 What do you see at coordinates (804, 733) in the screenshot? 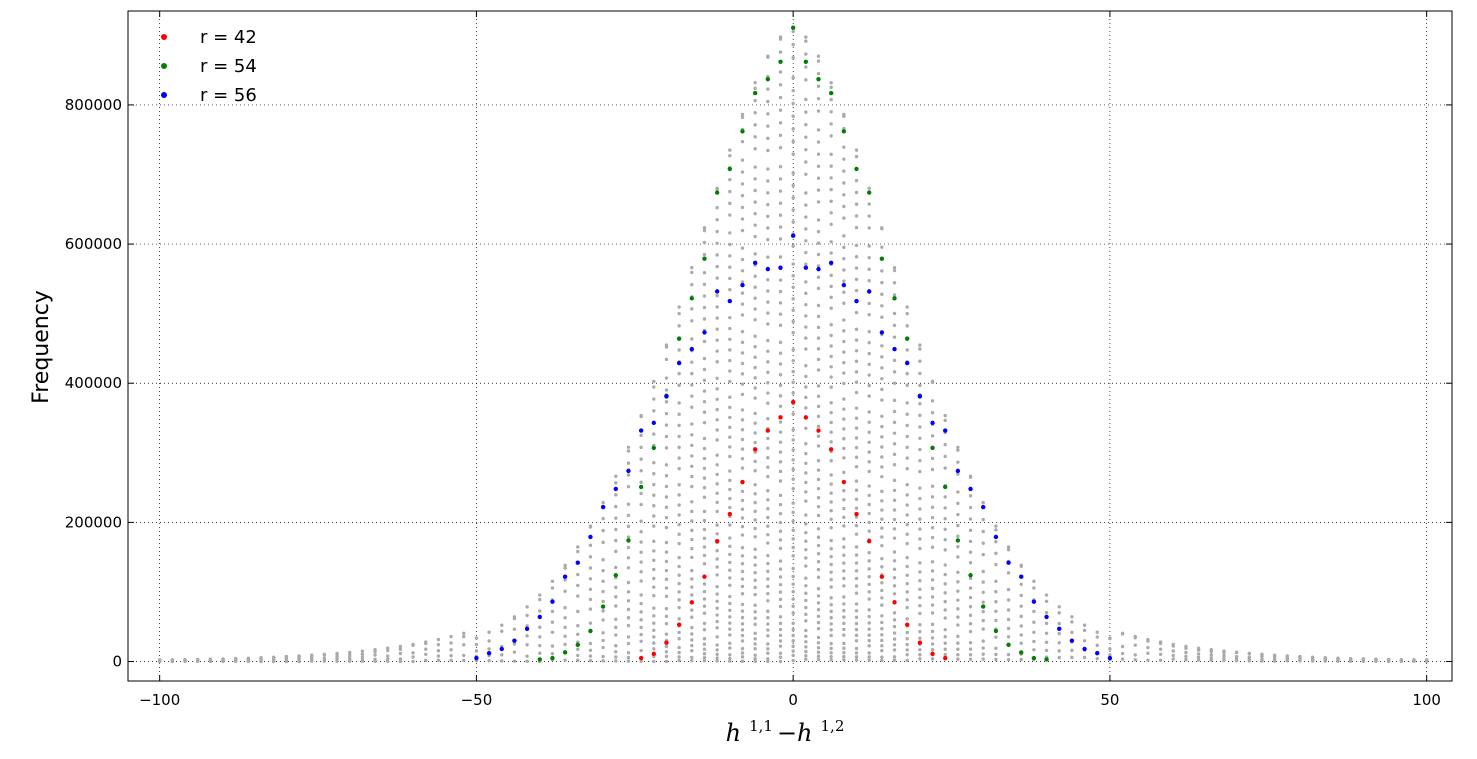
I see `x-label-h2: h` at bounding box center [804, 733].